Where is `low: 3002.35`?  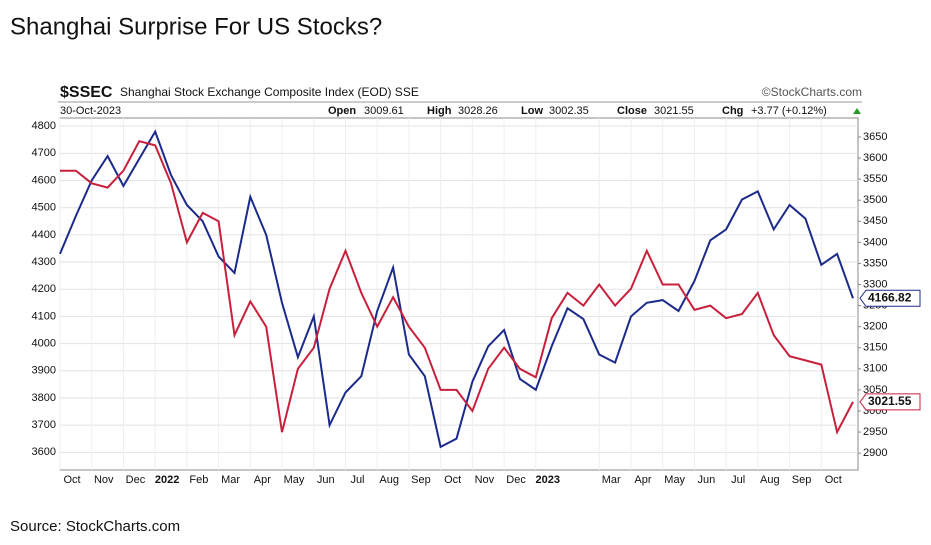
low: 3002.35 is located at coordinates (569, 111).